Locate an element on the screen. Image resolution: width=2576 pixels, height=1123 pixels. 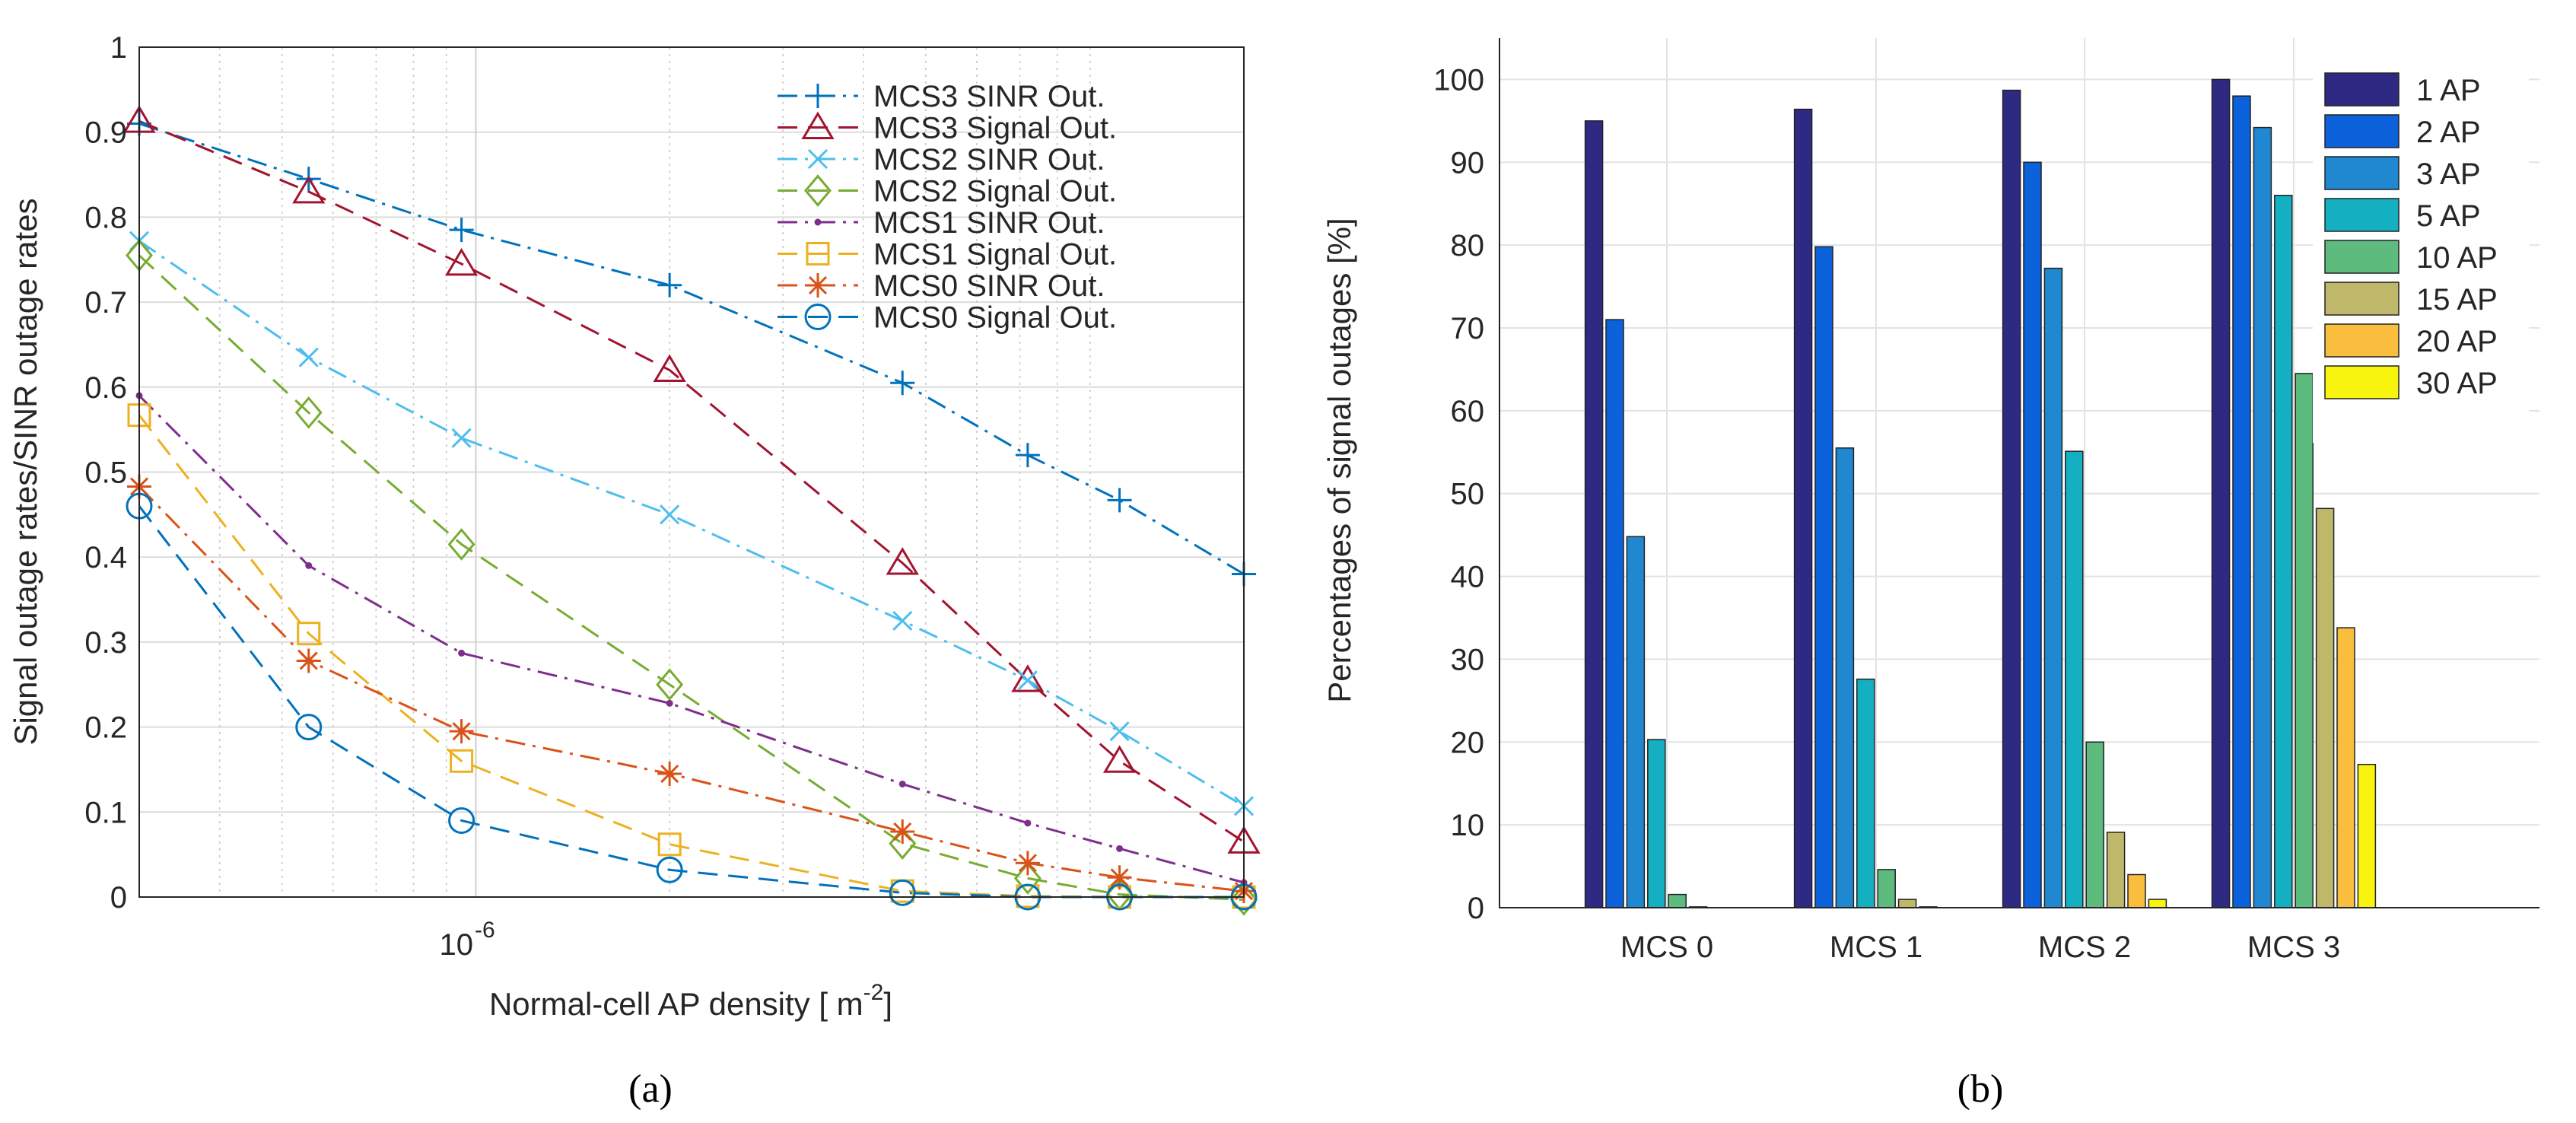
legend-label: 10 AP is located at coordinates (2457, 258).